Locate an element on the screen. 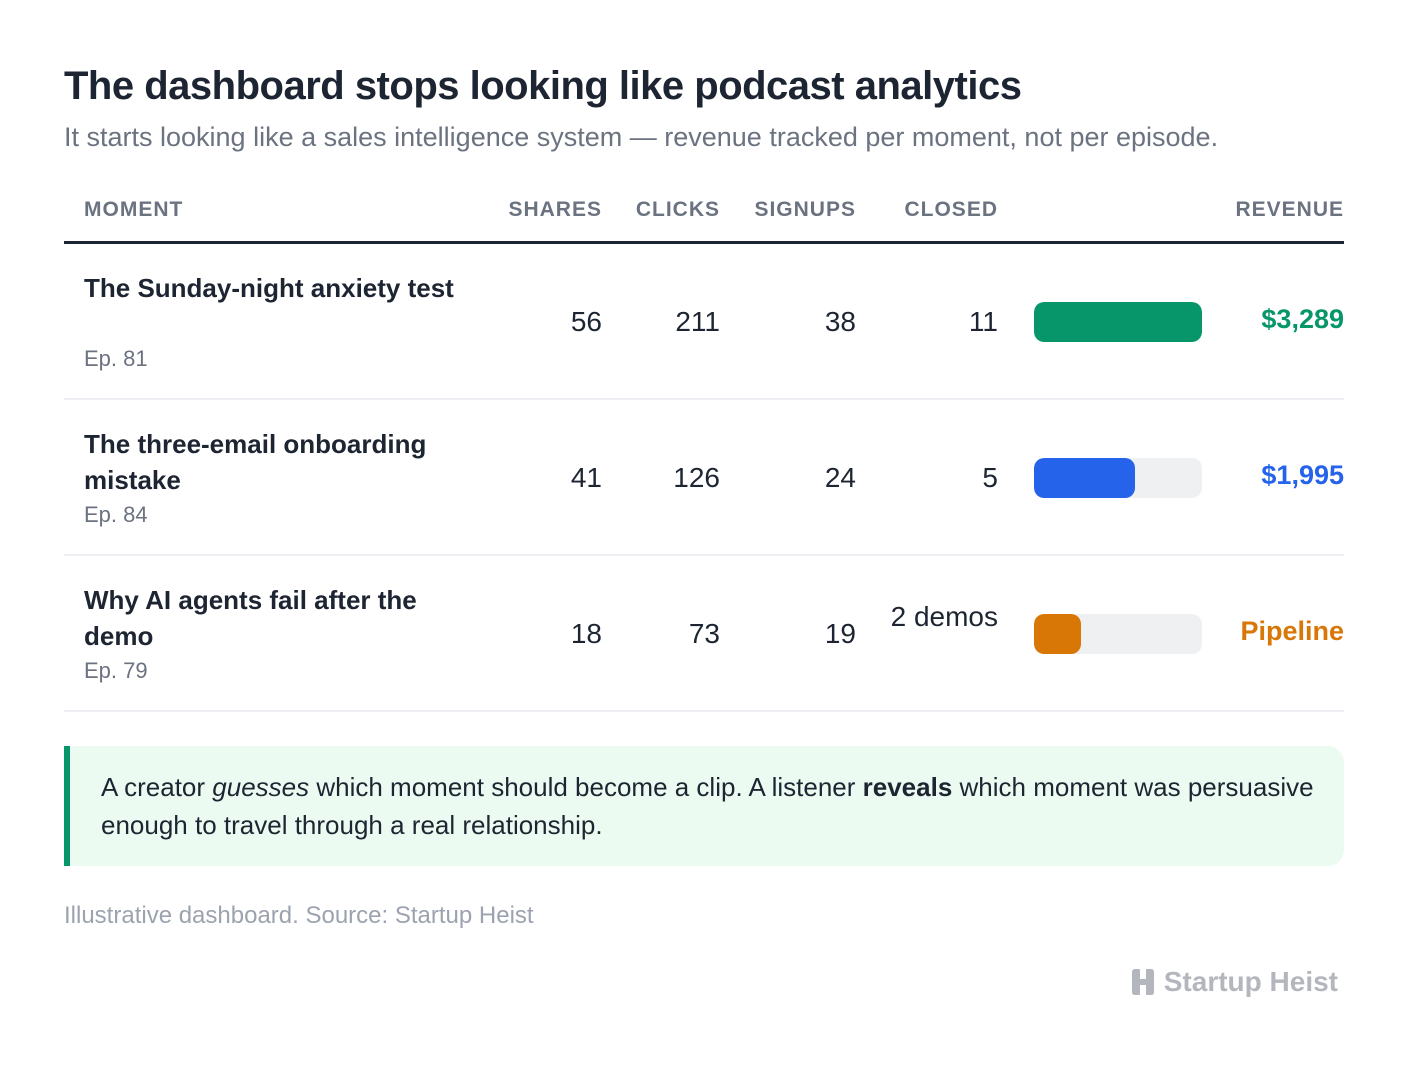 This screenshot has height=1068, width=1408. revenue-value: $1,995 is located at coordinates (1302, 475).